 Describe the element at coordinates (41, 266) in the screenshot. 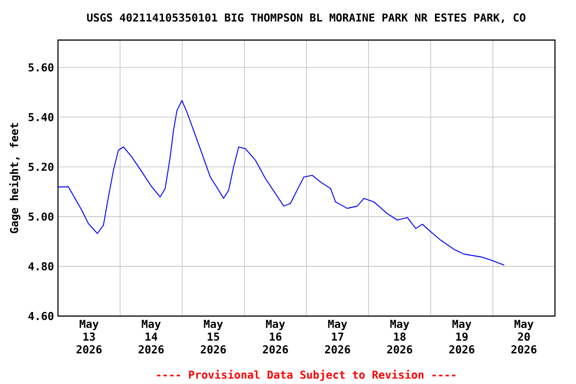

I see `y-tick-label: 4.80` at that location.